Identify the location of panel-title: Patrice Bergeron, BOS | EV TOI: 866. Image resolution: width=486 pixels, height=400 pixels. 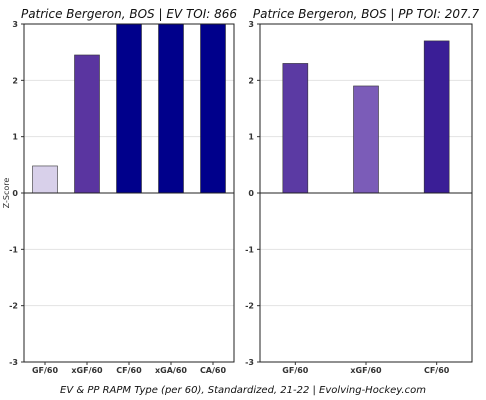
(129, 14).